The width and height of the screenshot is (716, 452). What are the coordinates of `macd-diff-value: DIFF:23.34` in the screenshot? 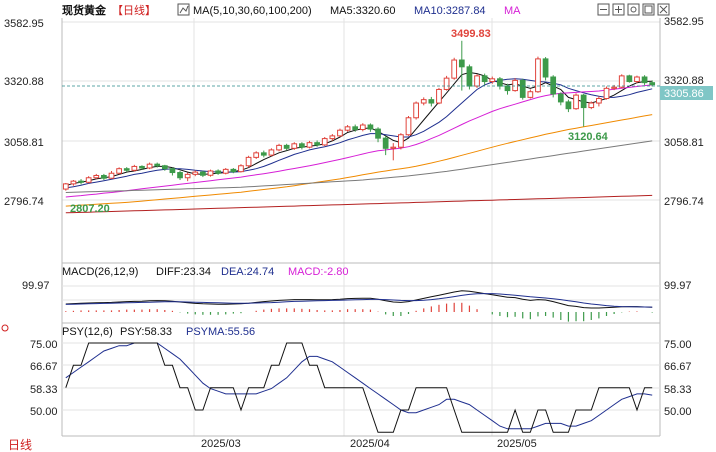 It's located at (183, 272).